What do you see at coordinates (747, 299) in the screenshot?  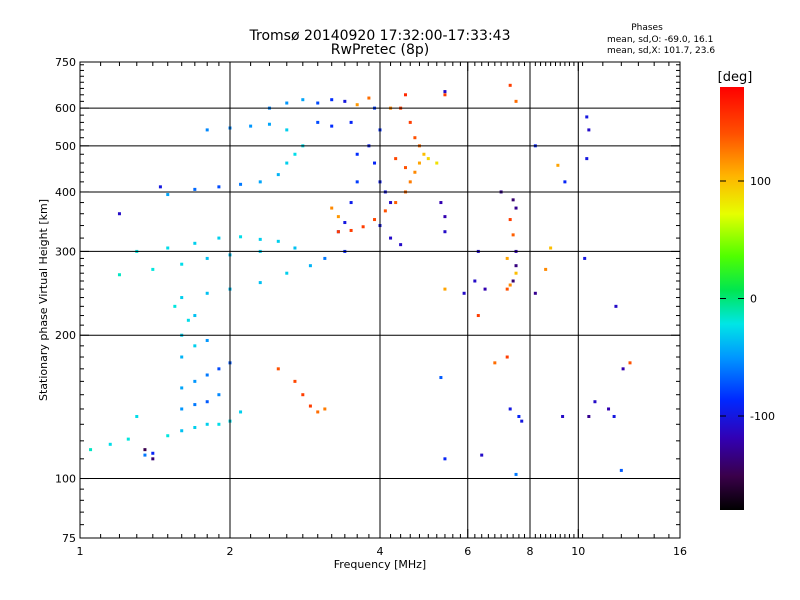 I see `colorbar-ticks: 100 0 -100` at bounding box center [747, 299].